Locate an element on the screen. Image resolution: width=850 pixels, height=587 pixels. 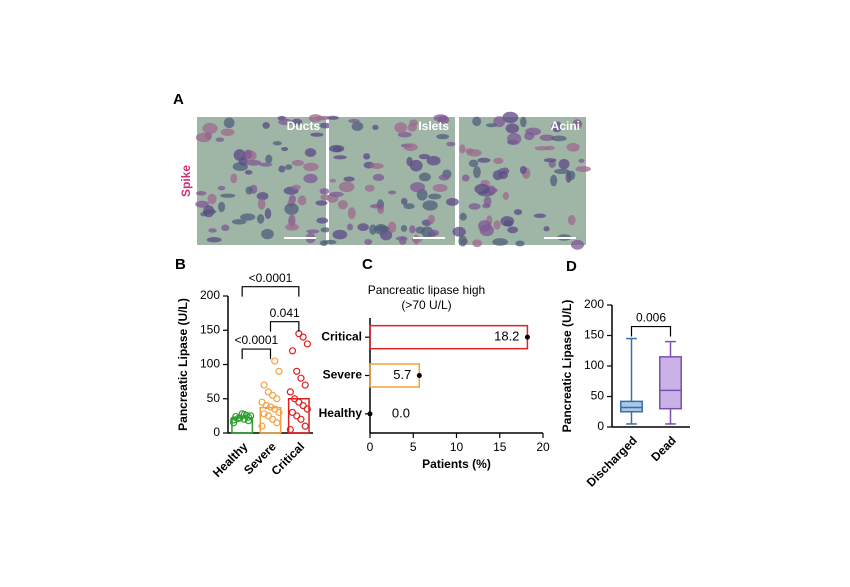
bar is located at coordinates (270, 420).